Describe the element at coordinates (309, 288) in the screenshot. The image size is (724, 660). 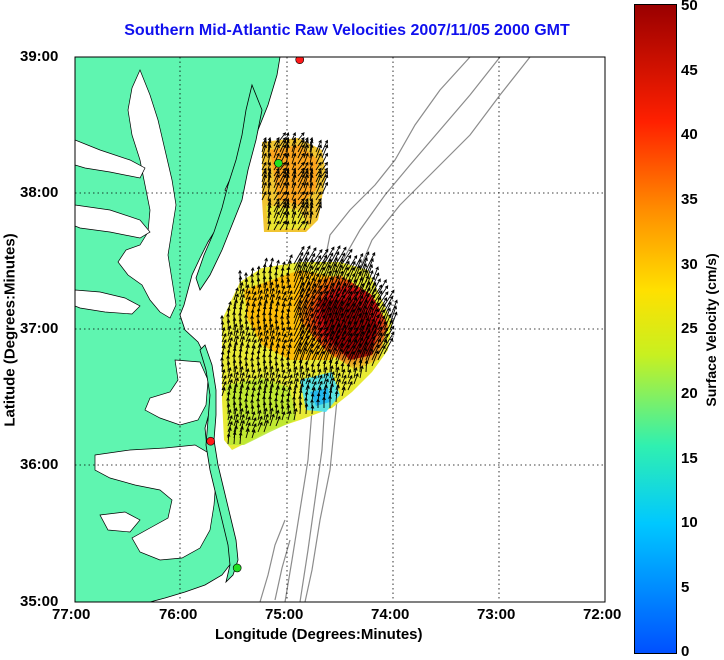
I see `velocity-vectors` at that location.